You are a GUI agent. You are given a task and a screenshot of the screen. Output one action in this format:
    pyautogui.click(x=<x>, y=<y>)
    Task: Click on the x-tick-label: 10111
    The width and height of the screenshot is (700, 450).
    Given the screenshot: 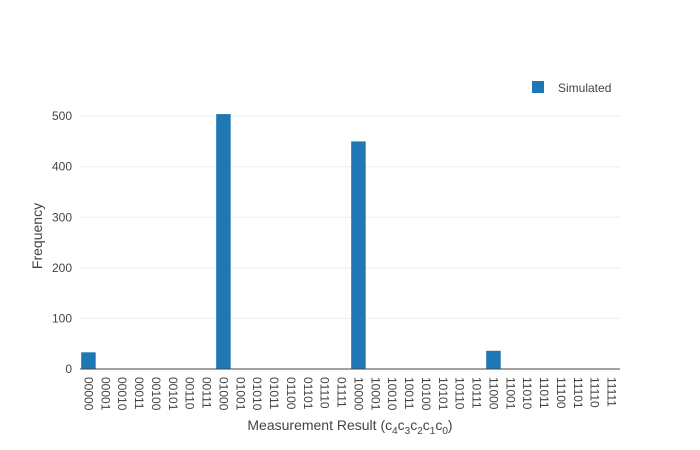 What is the action you would take?
    pyautogui.click(x=477, y=393)
    